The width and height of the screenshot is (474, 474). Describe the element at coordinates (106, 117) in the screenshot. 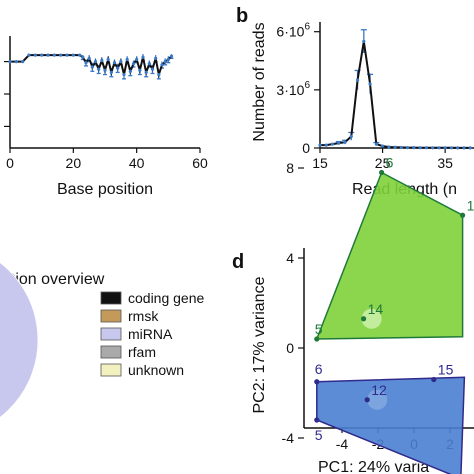

I see `panel-a-line-chart: Base position 0 20 40 60` at that location.